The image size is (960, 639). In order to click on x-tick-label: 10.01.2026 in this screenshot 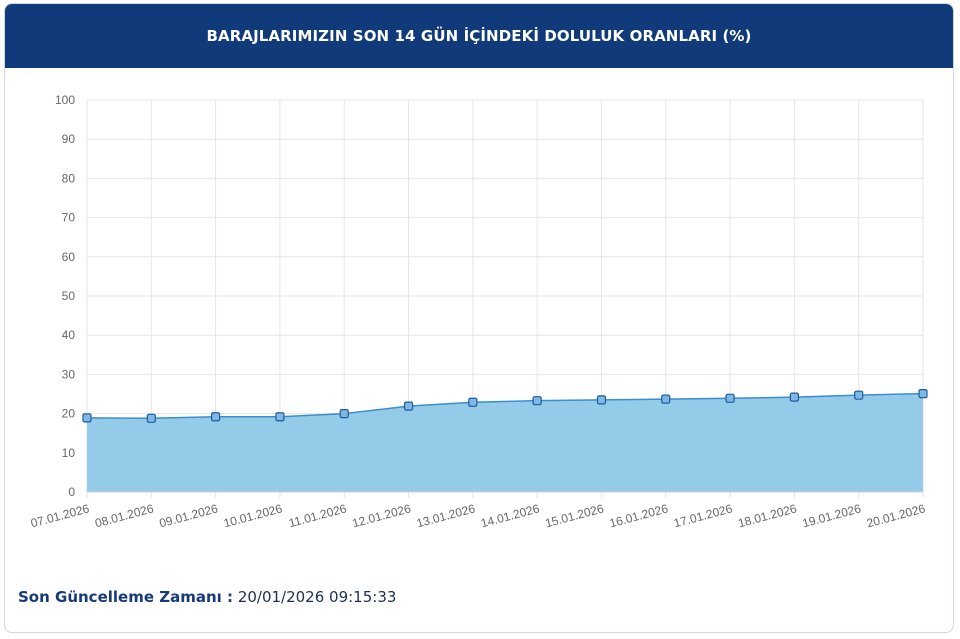, I will do `click(253, 515)`.